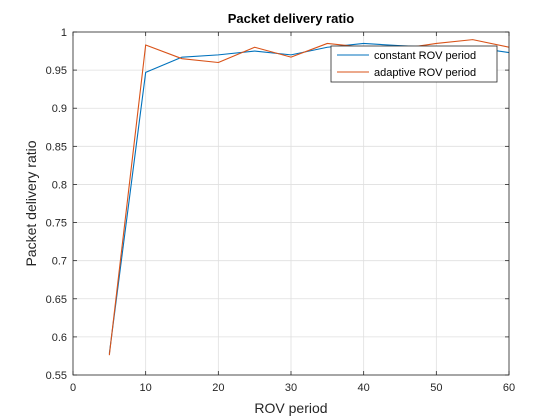 Image resolution: width=560 pixels, height=420 pixels. What do you see at coordinates (59, 185) in the screenshot?
I see `y-tick-label: 0.8` at bounding box center [59, 185].